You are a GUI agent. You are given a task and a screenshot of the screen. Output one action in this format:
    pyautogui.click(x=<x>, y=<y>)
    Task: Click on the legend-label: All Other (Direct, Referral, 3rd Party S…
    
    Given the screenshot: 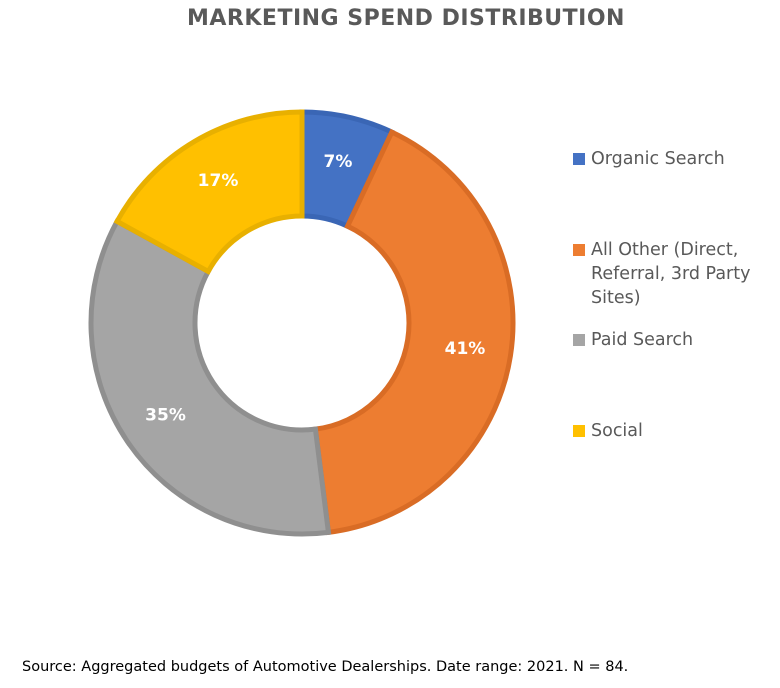 What is the action you would take?
    pyautogui.click(x=671, y=274)
    